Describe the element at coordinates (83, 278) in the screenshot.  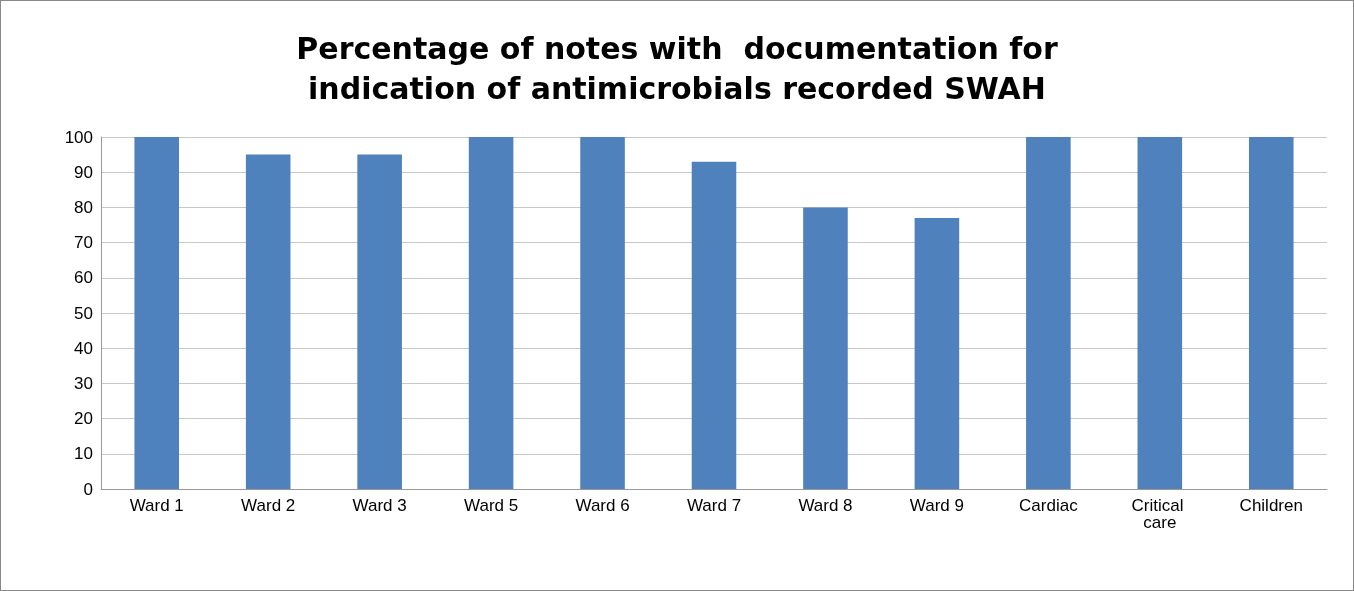
I see `y-tick-label: 60` at that location.